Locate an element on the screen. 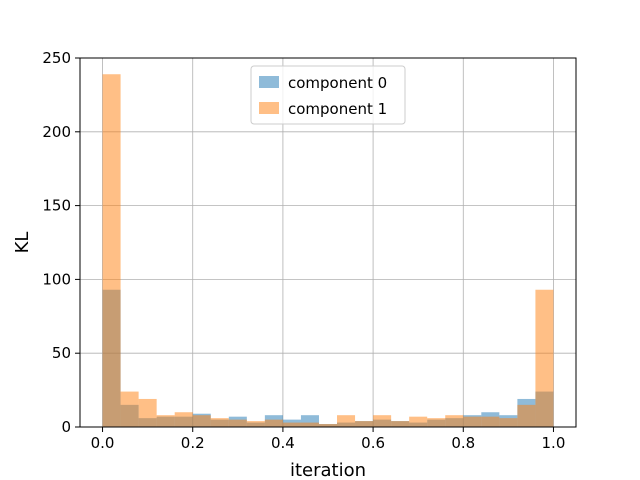 The image size is (640, 480). legend-box is located at coordinates (328, 95).